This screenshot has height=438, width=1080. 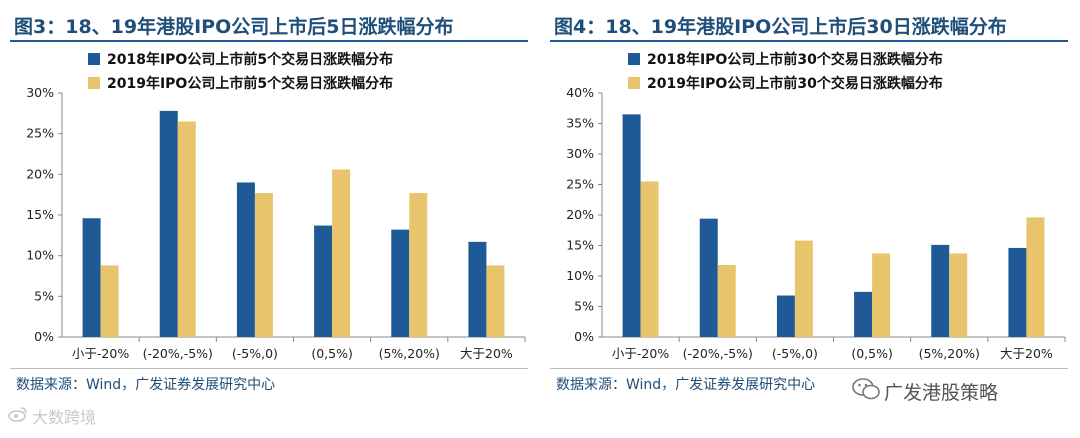 What do you see at coordinates (795, 60) in the screenshot?
I see `legend-label-2018: 2018年IPO公司上市前30个交易日涨跌幅分布` at bounding box center [795, 60].